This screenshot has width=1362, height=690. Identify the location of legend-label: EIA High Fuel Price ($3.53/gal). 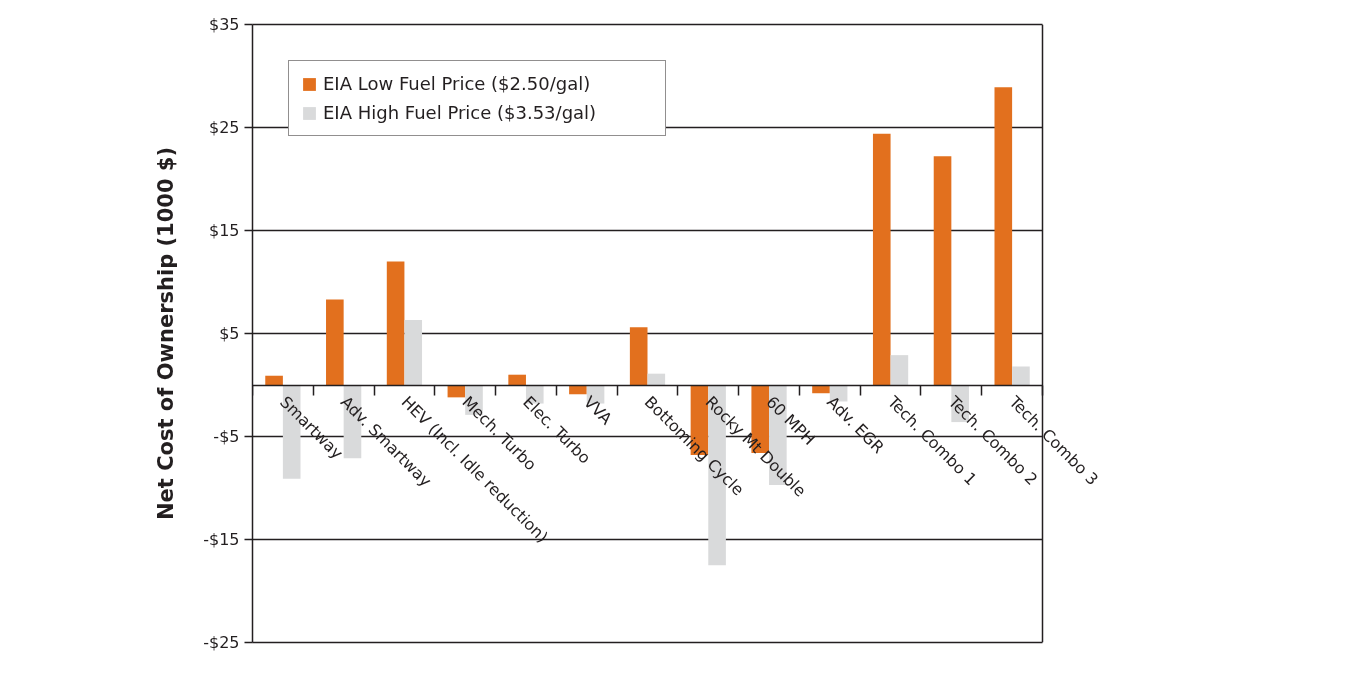
(460, 112).